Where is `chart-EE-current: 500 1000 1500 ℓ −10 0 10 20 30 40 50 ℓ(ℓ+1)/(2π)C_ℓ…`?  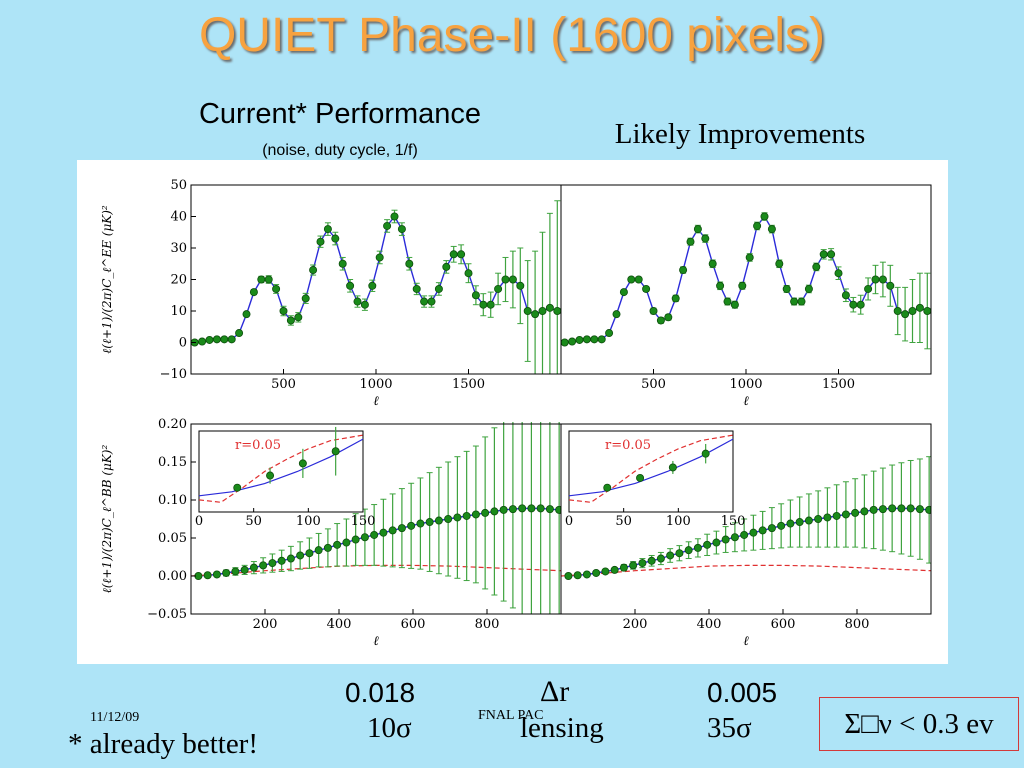
chart-EE-current: 500 1000 1500 ℓ −10 0 10 20 30 40 50 ℓ(ℓ+1)/(2π)C_ℓ… is located at coordinates (331, 293).